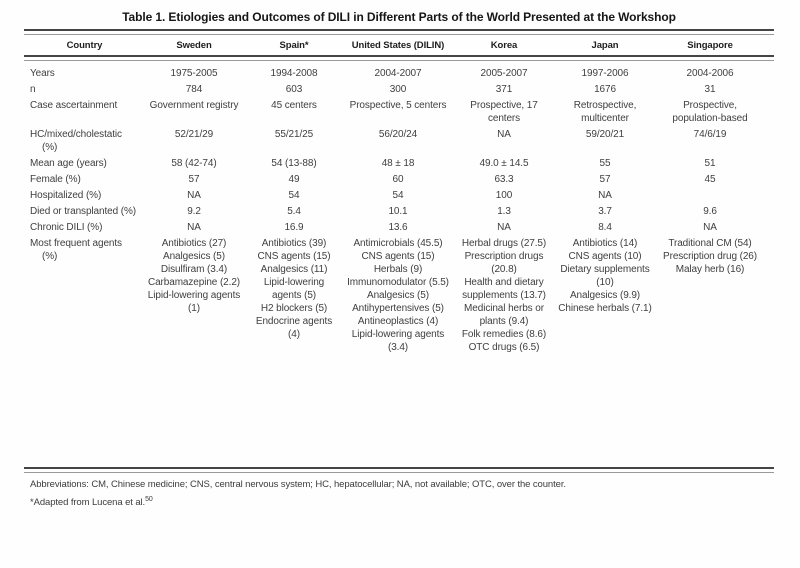 The image size is (800, 568). I want to click on cell-value: 2004-2007, so click(398, 73).